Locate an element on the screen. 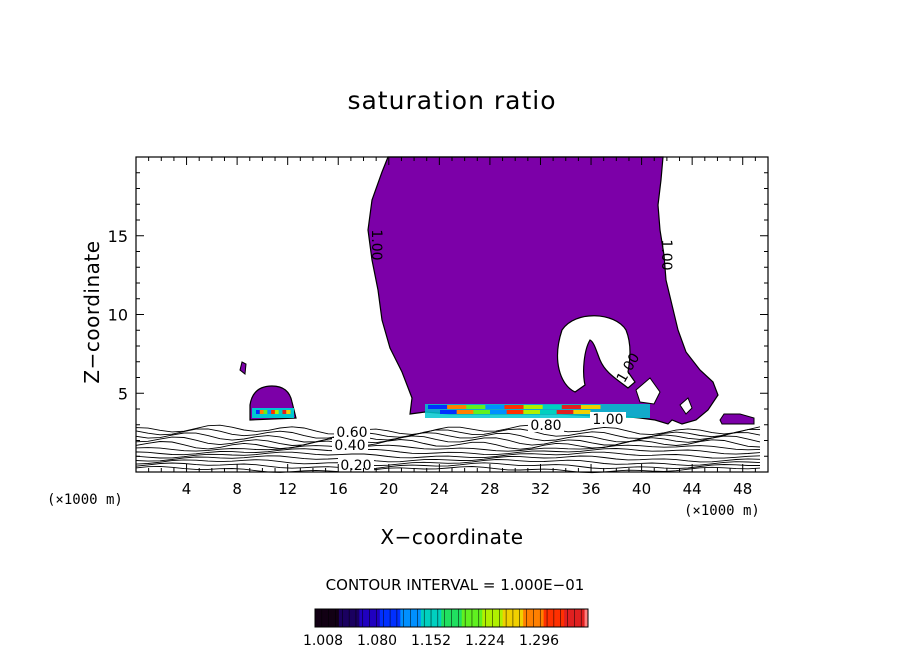 The height and width of the screenshot is (654, 904). subsaturated-notch is located at coordinates (648, 391).